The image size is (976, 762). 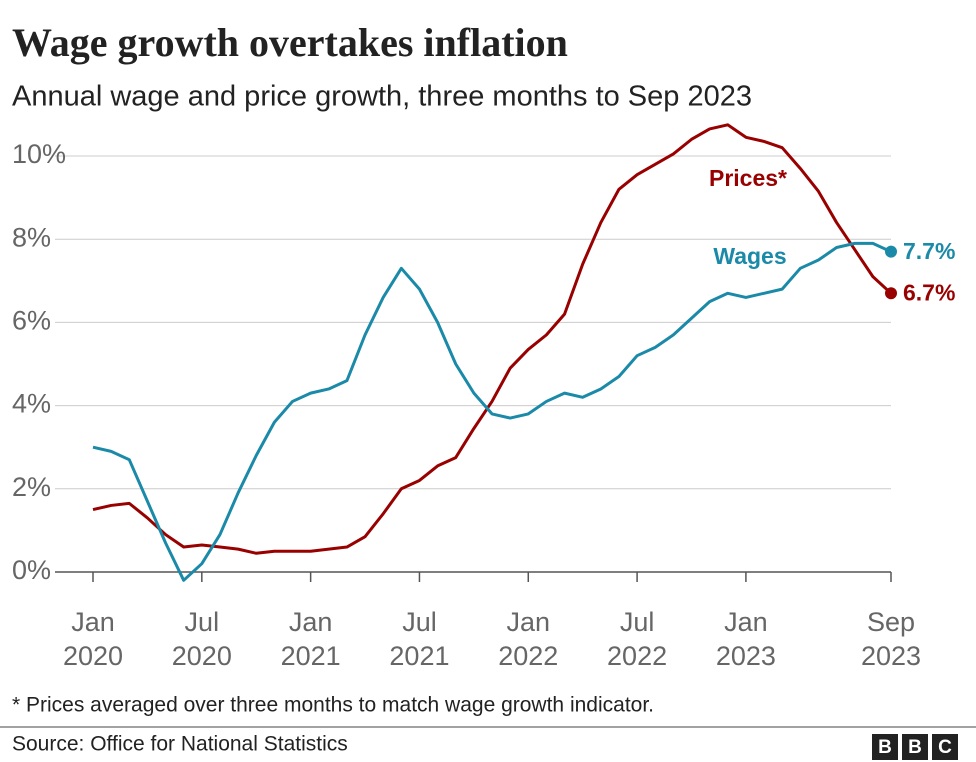 I want to click on x-tick-text: Jan 2020, so click(x=93, y=639).